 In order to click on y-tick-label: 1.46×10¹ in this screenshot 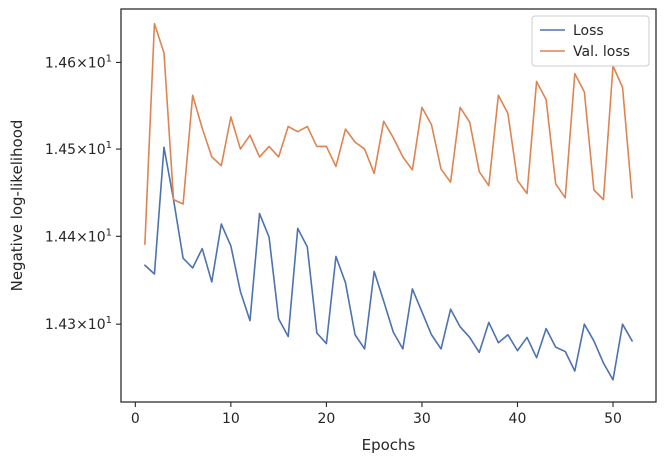, I will do `click(78, 62)`.